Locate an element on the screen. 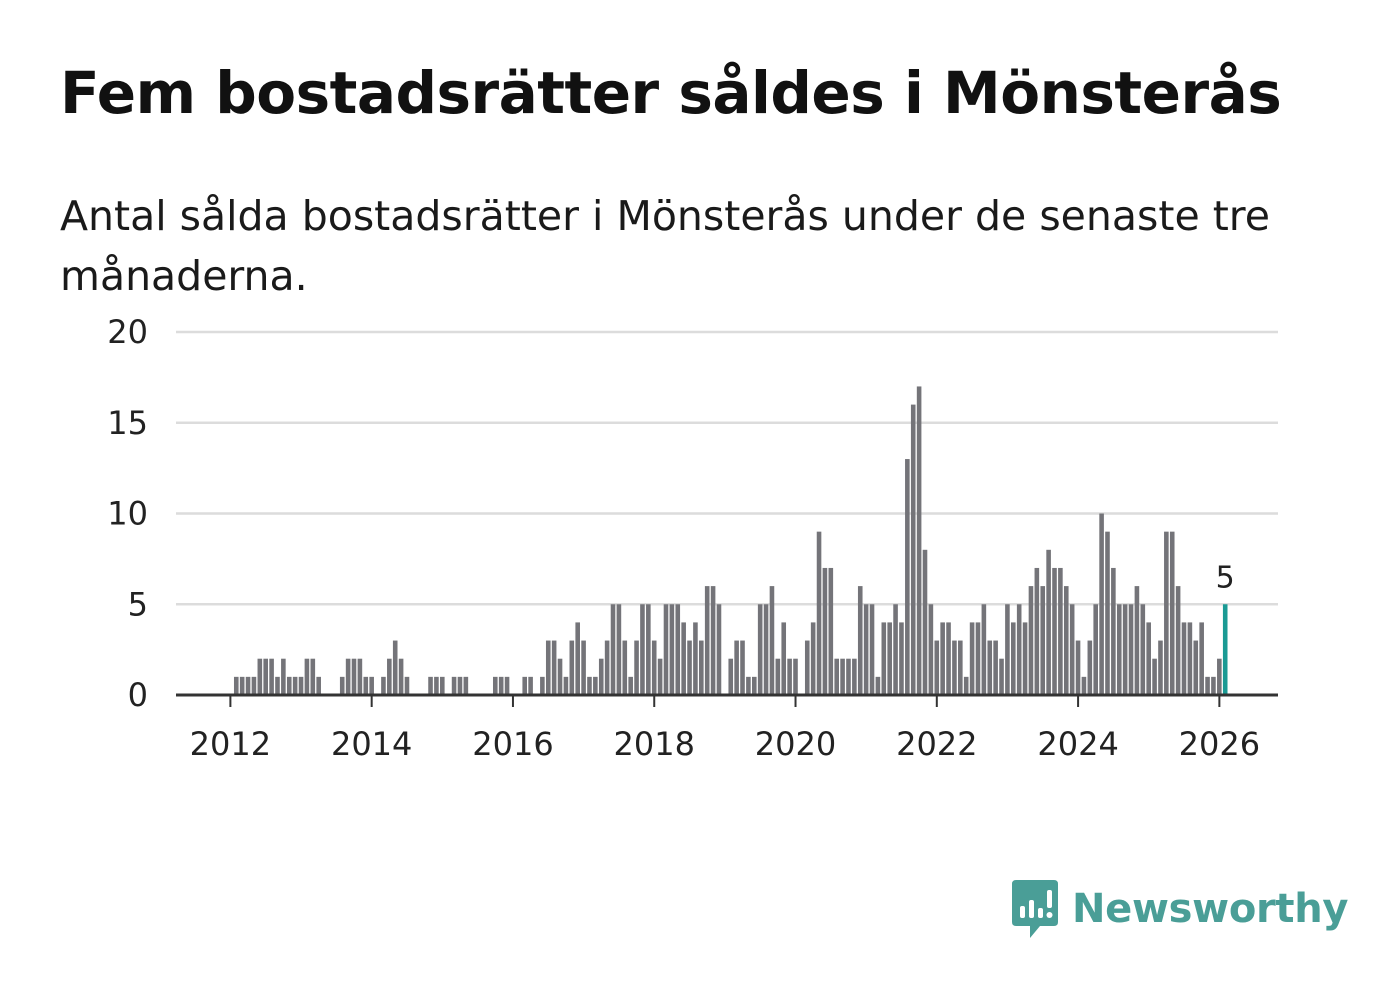 The image size is (1382, 999). y-tick-label-10: 10 is located at coordinates (127, 514).